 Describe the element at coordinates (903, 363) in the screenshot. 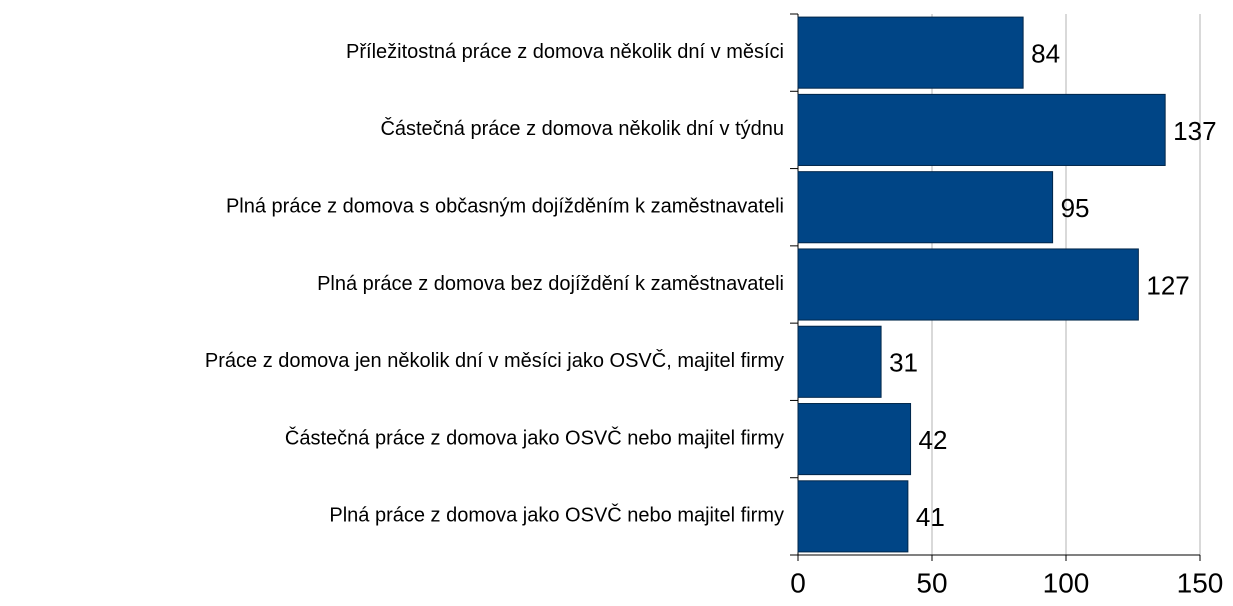

I see `value-label: 31` at that location.